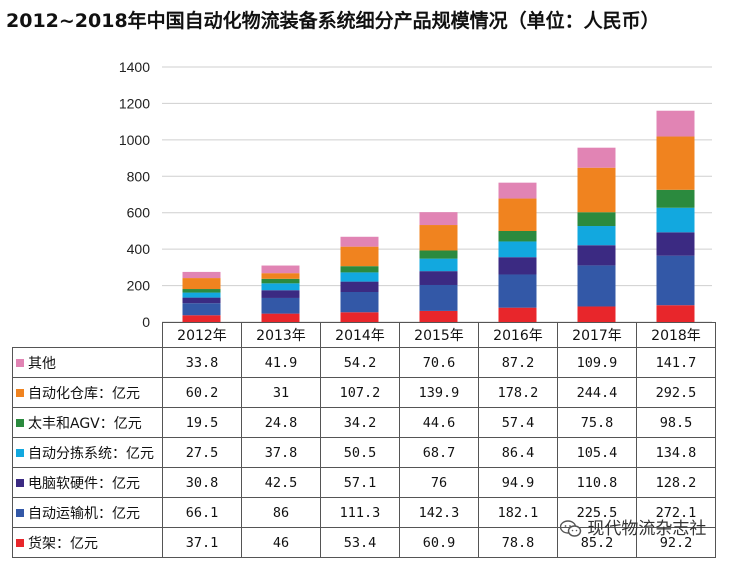  Describe the element at coordinates (597, 452) in the screenshot. I see `data-value: 105.4` at that location.